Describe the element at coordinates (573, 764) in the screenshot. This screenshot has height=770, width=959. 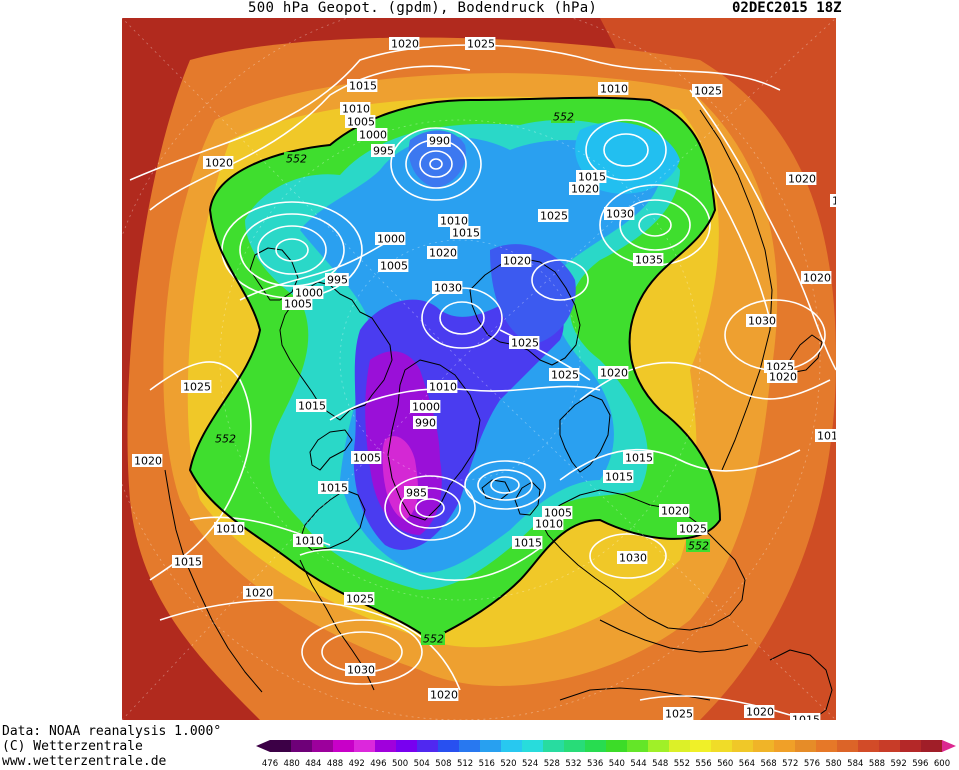
I see `legend-tick-label: 532` at that location.